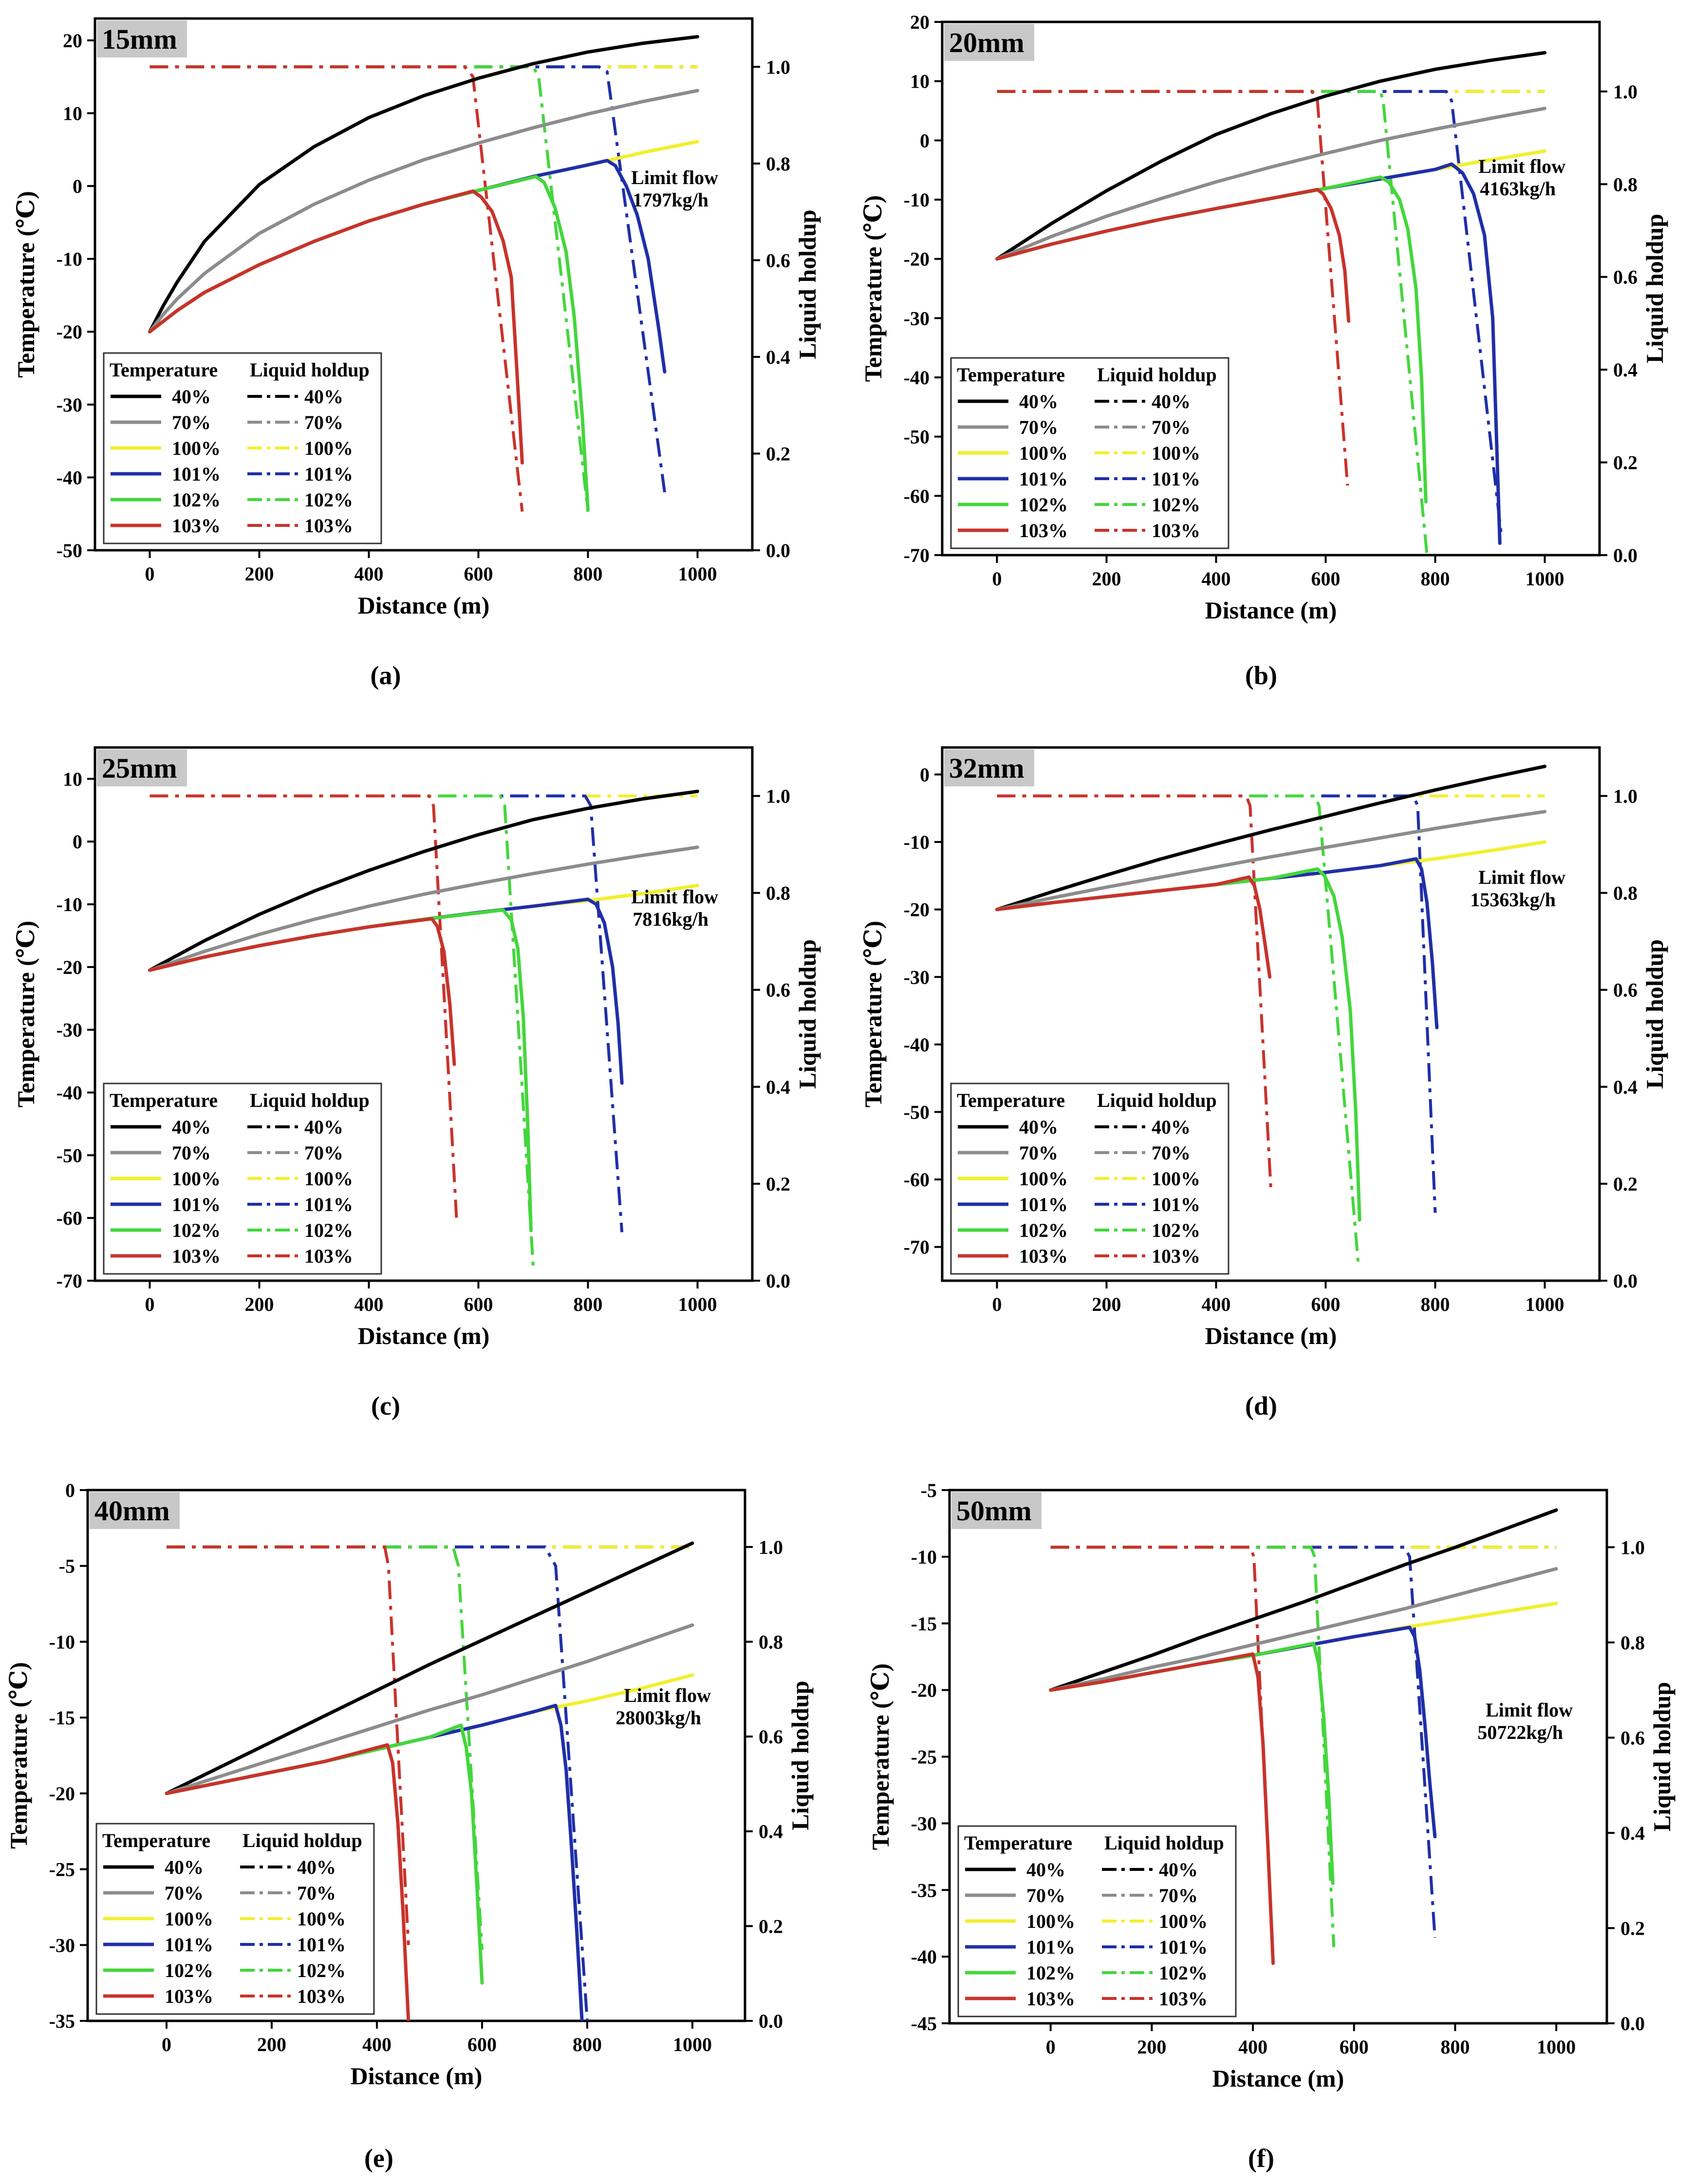 Image resolution: width=1694 pixels, height=2184 pixels. Describe the element at coordinates (1157, 1100) in the screenshot. I see `legend-header-holdup: Liquid holdup` at that location.